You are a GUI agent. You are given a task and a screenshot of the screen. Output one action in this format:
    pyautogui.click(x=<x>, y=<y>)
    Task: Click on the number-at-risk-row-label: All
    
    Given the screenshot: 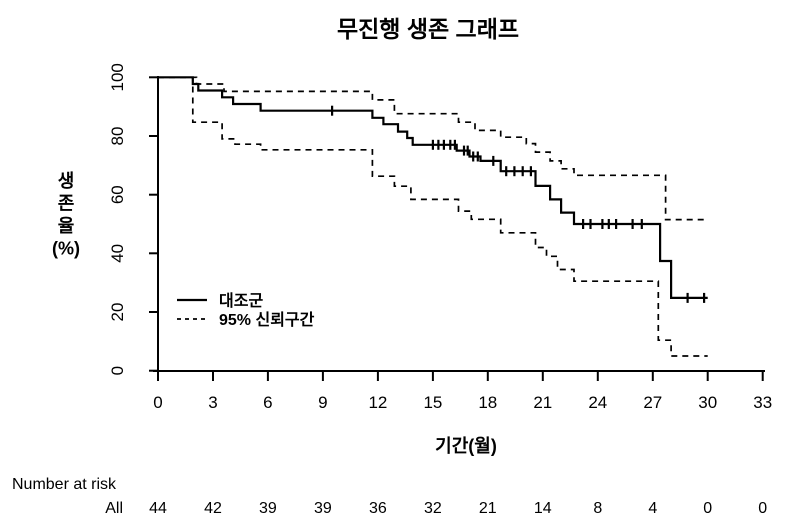 What is the action you would take?
    pyautogui.click(x=114, y=508)
    